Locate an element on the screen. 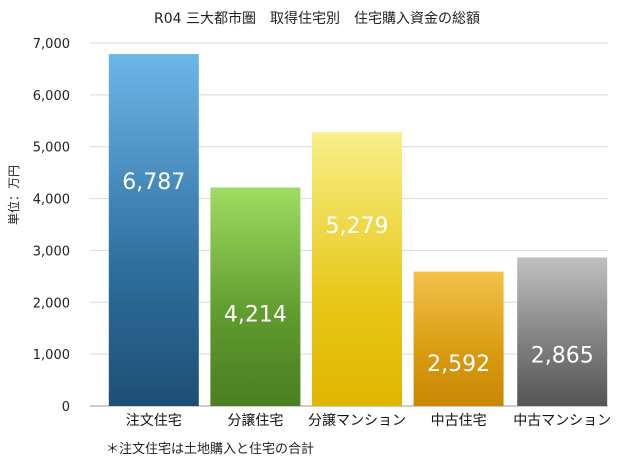  x-tick-label: 中古住宅 is located at coordinates (459, 421).